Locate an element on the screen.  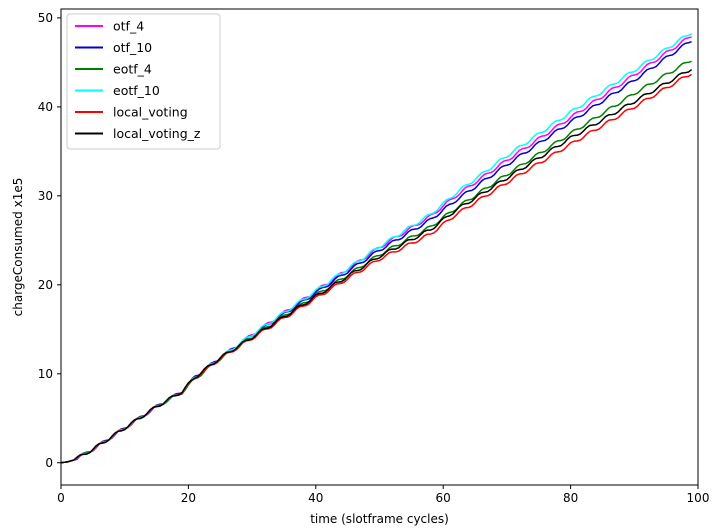
legend-box is located at coordinates (143, 81).